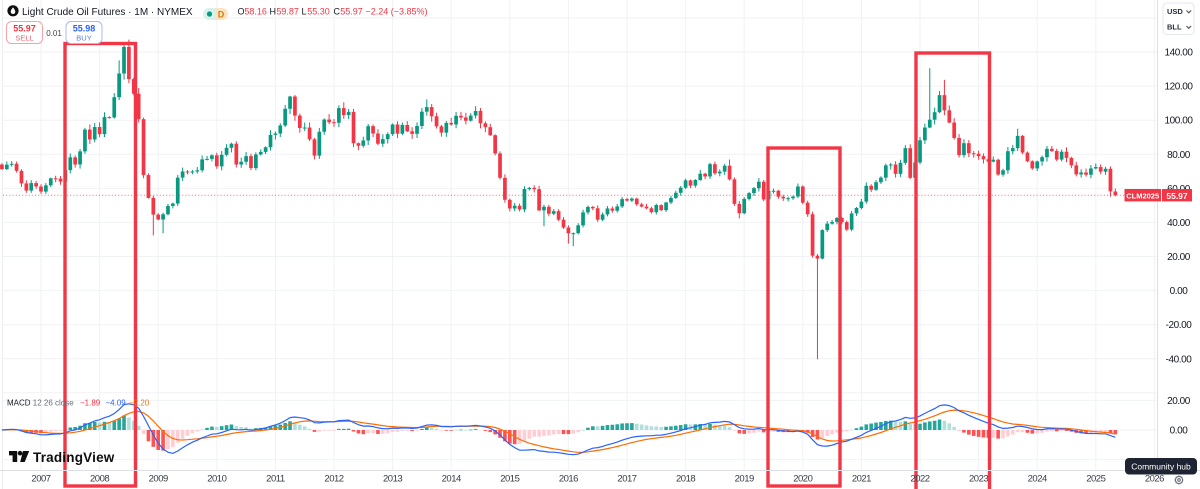  What do you see at coordinates (1179, 87) in the screenshot?
I see `svg-text: 120.00` at bounding box center [1179, 87].